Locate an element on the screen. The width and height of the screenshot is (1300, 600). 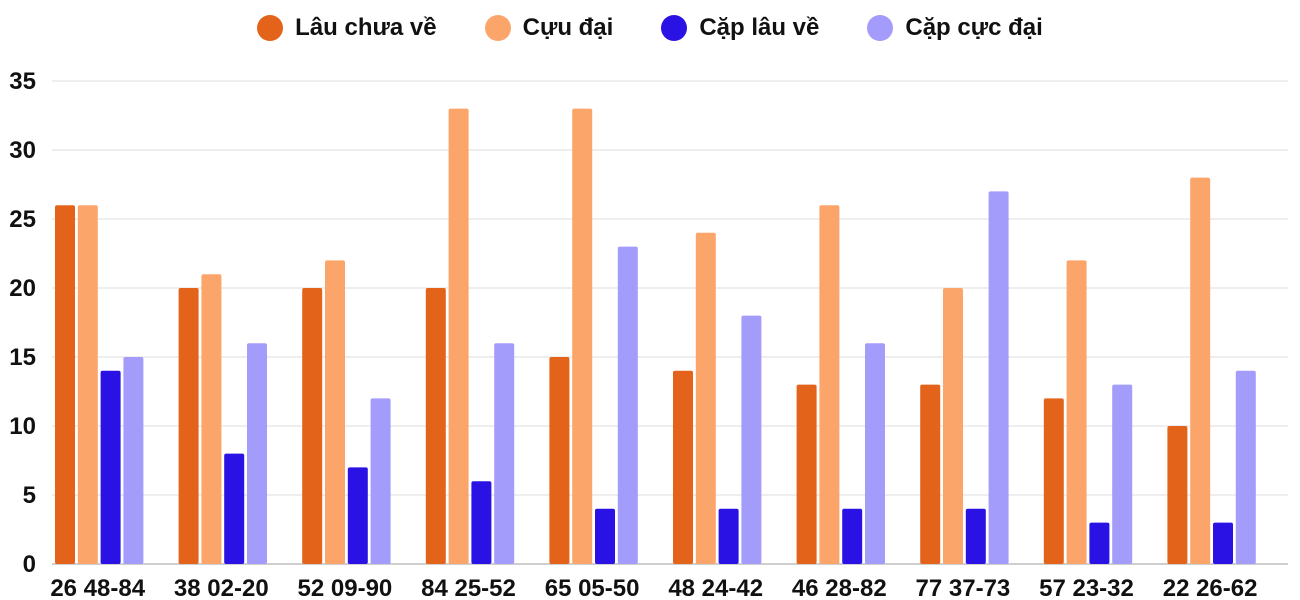
x-tick-label: 26 48-84 is located at coordinates (97, 587).